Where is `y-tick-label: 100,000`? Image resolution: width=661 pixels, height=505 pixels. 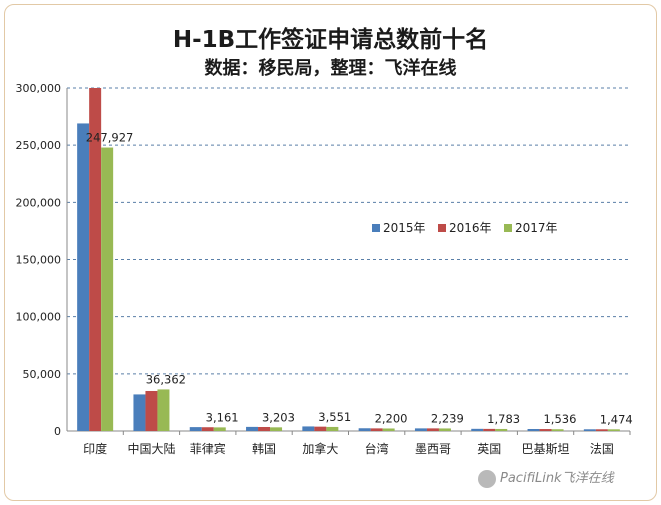 y-tick-label: 100,000 is located at coordinates (39, 317).